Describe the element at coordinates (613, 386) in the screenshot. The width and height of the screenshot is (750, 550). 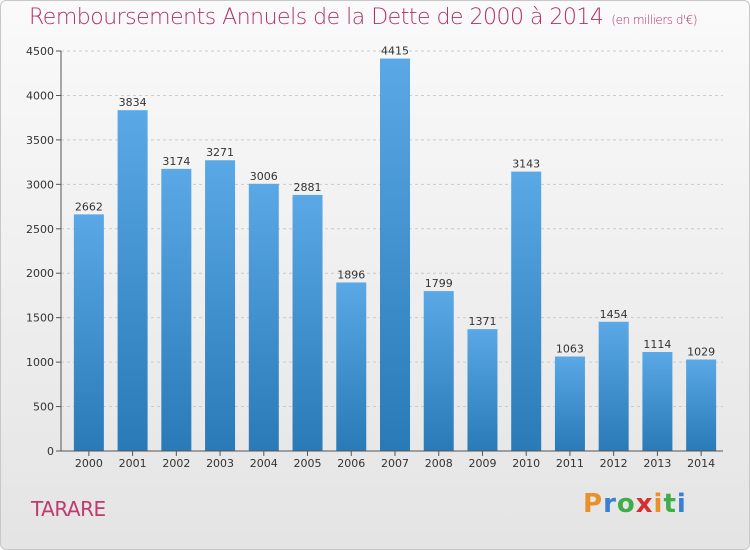
I see `bar-2012` at that location.